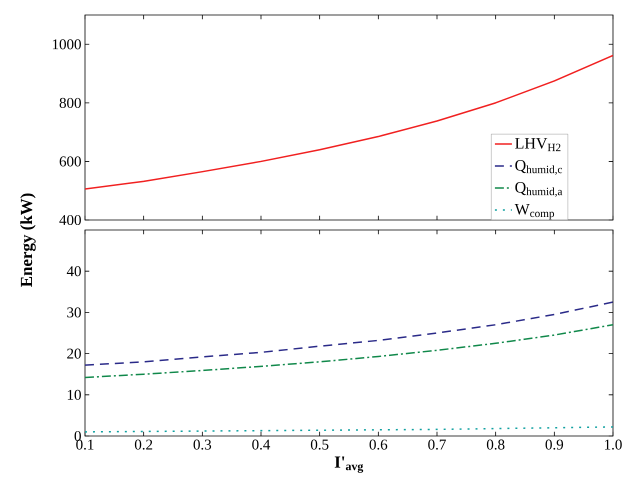  What do you see at coordinates (85, 445) in the screenshot?
I see `x-tick-label: 0.1` at bounding box center [85, 445].